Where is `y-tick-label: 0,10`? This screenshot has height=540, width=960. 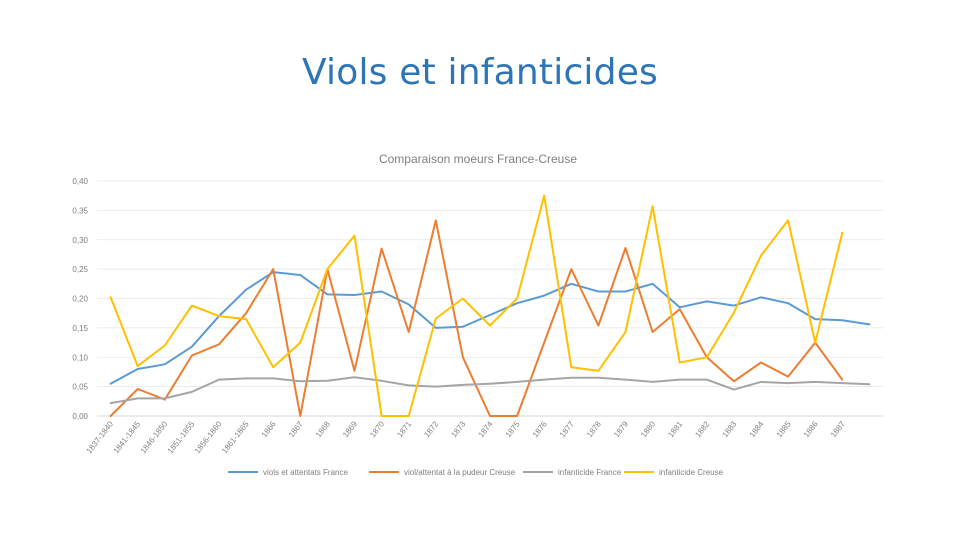
y-tick-label: 0,10 is located at coordinates (80, 357).